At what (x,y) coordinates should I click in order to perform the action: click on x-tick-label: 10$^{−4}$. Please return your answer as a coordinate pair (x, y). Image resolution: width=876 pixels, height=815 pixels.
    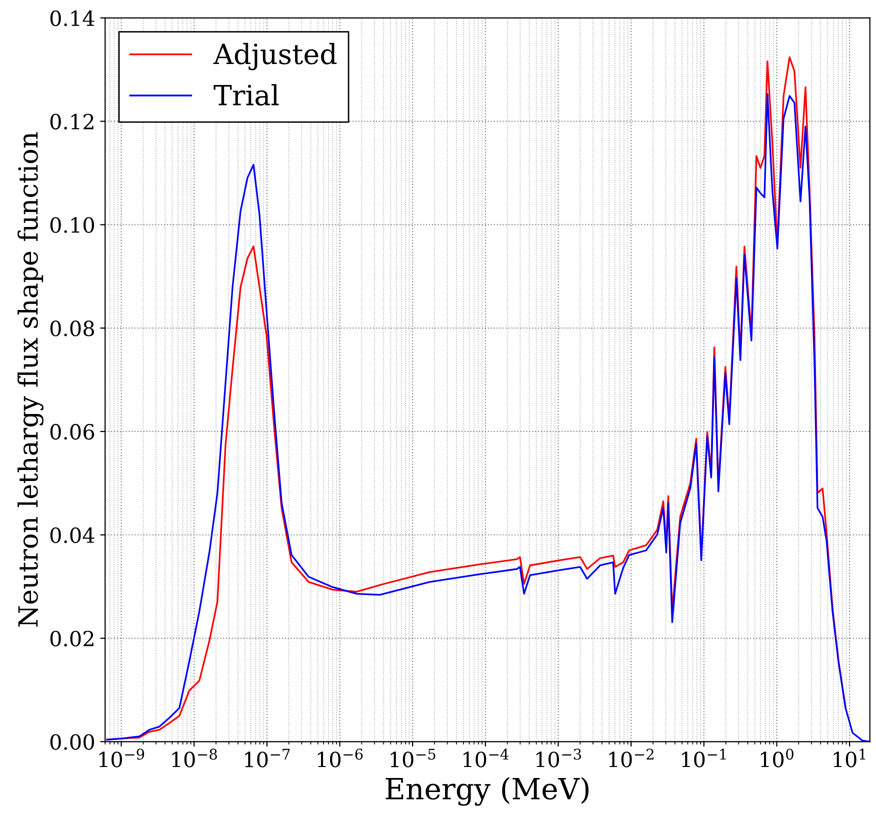
    Looking at the image, I should click on (486, 758).